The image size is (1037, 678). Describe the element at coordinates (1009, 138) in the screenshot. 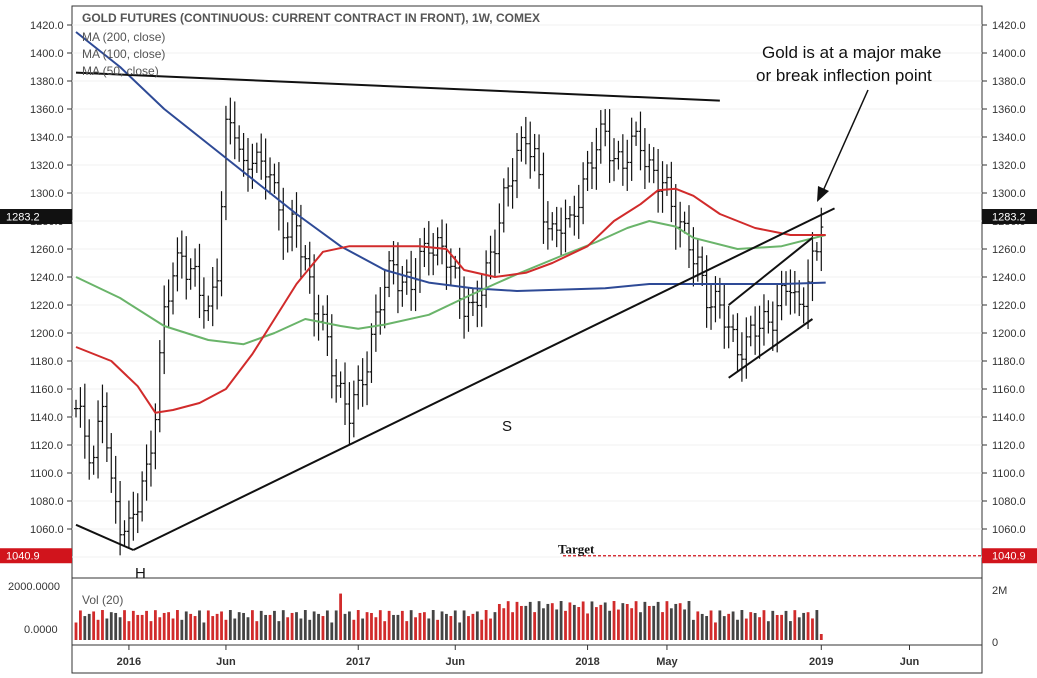

I see `y-tick-label-right: 1340.0` at that location.